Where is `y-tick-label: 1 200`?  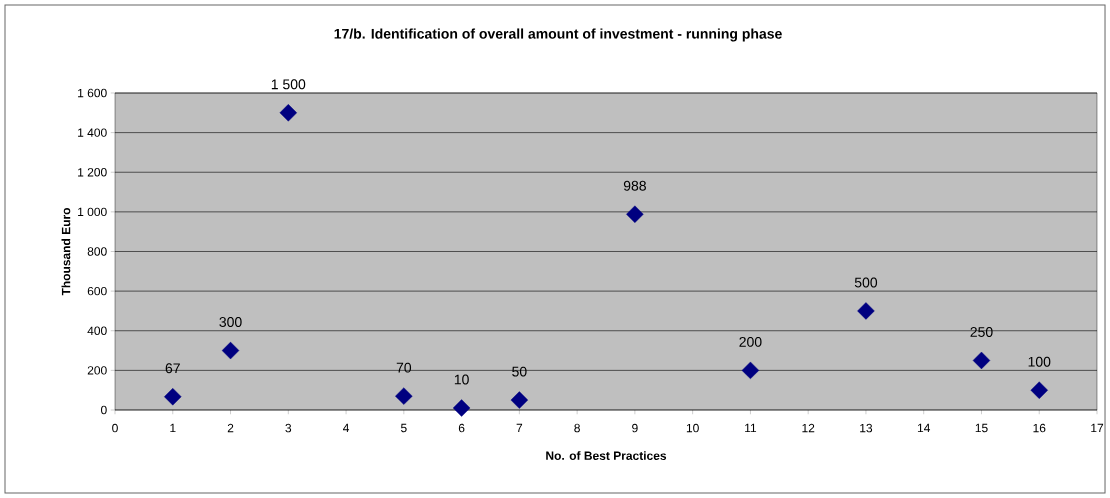 y-tick-label: 1 200 is located at coordinates (92, 172).